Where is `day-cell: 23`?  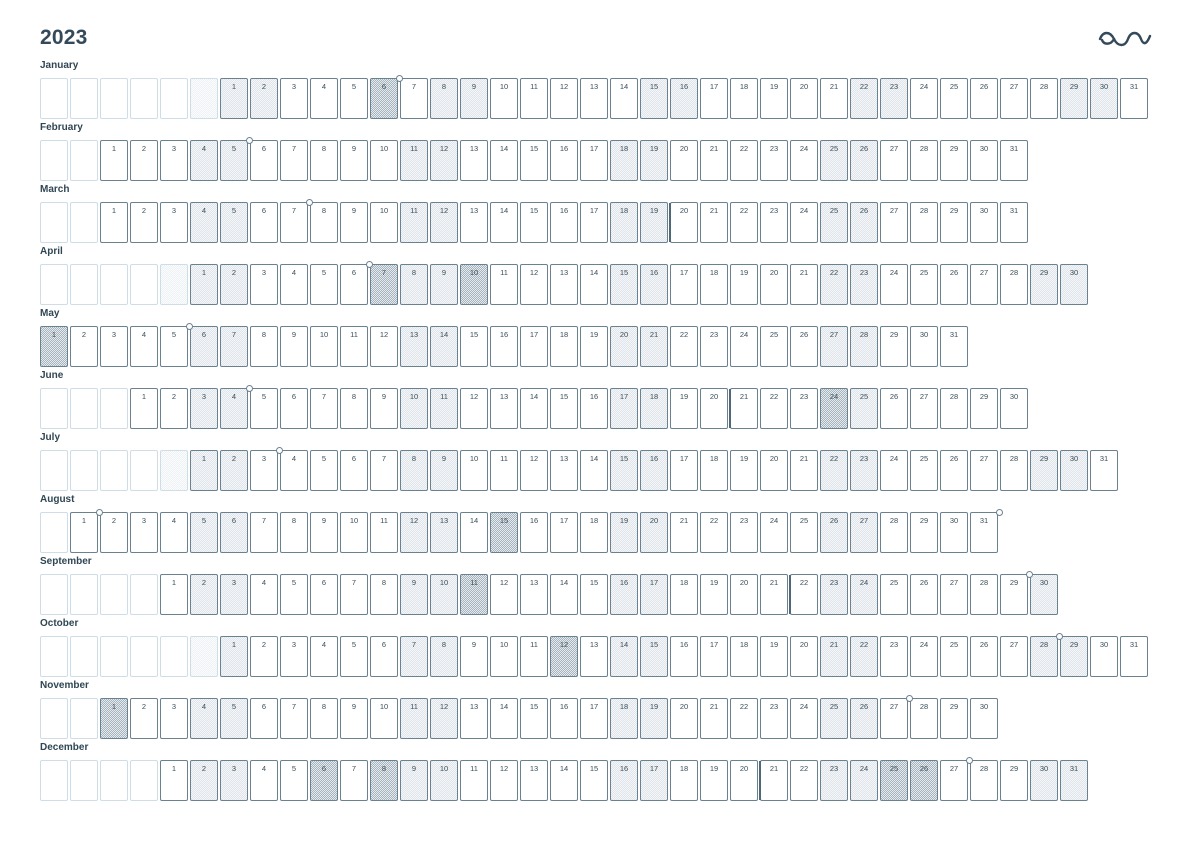
day-cell: 23 is located at coordinates (774, 222).